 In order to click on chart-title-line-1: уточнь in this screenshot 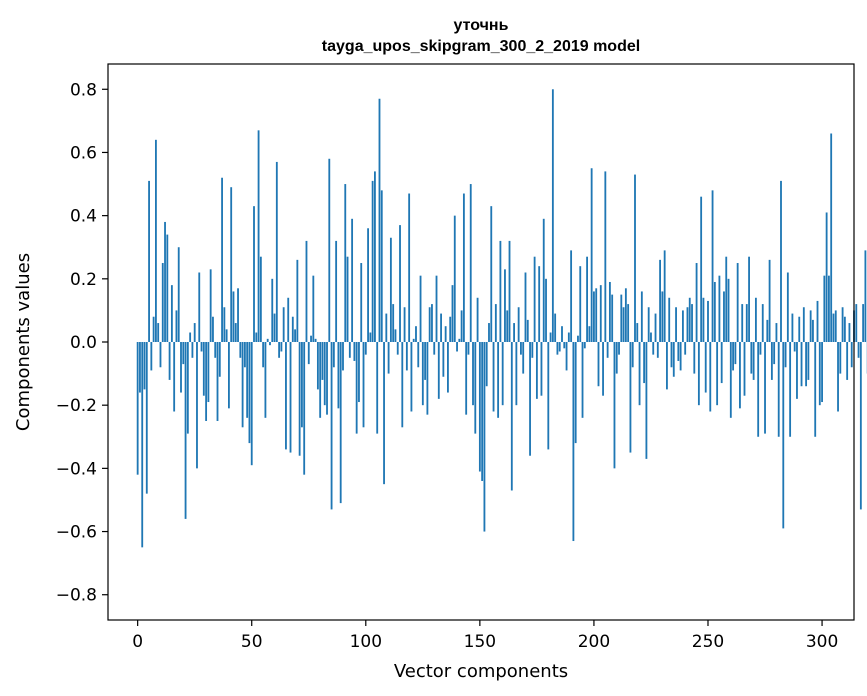, I will do `click(481, 25)`.